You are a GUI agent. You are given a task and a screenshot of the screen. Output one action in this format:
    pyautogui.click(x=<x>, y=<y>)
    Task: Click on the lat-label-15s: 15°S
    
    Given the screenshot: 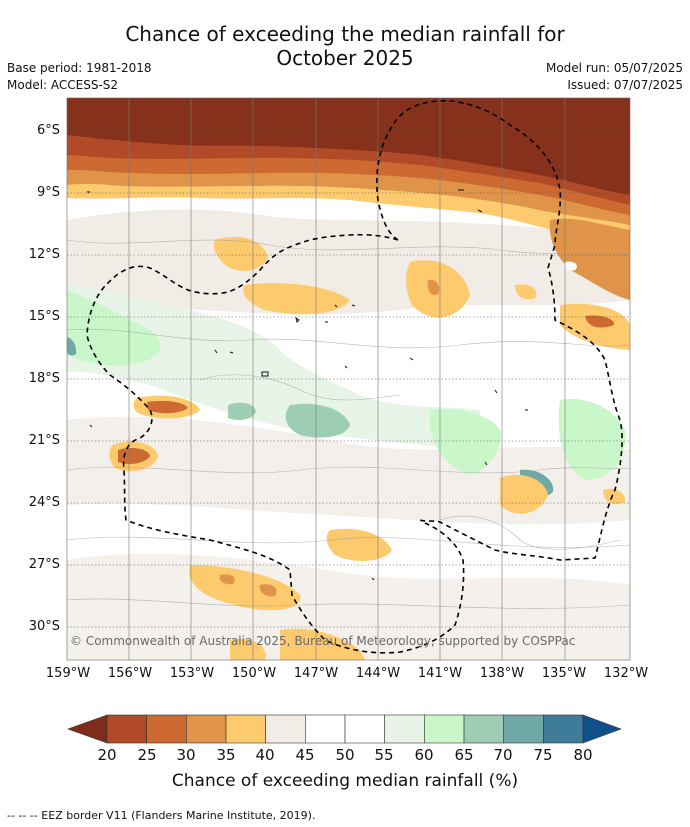 What is the action you would take?
    pyautogui.click(x=44, y=316)
    